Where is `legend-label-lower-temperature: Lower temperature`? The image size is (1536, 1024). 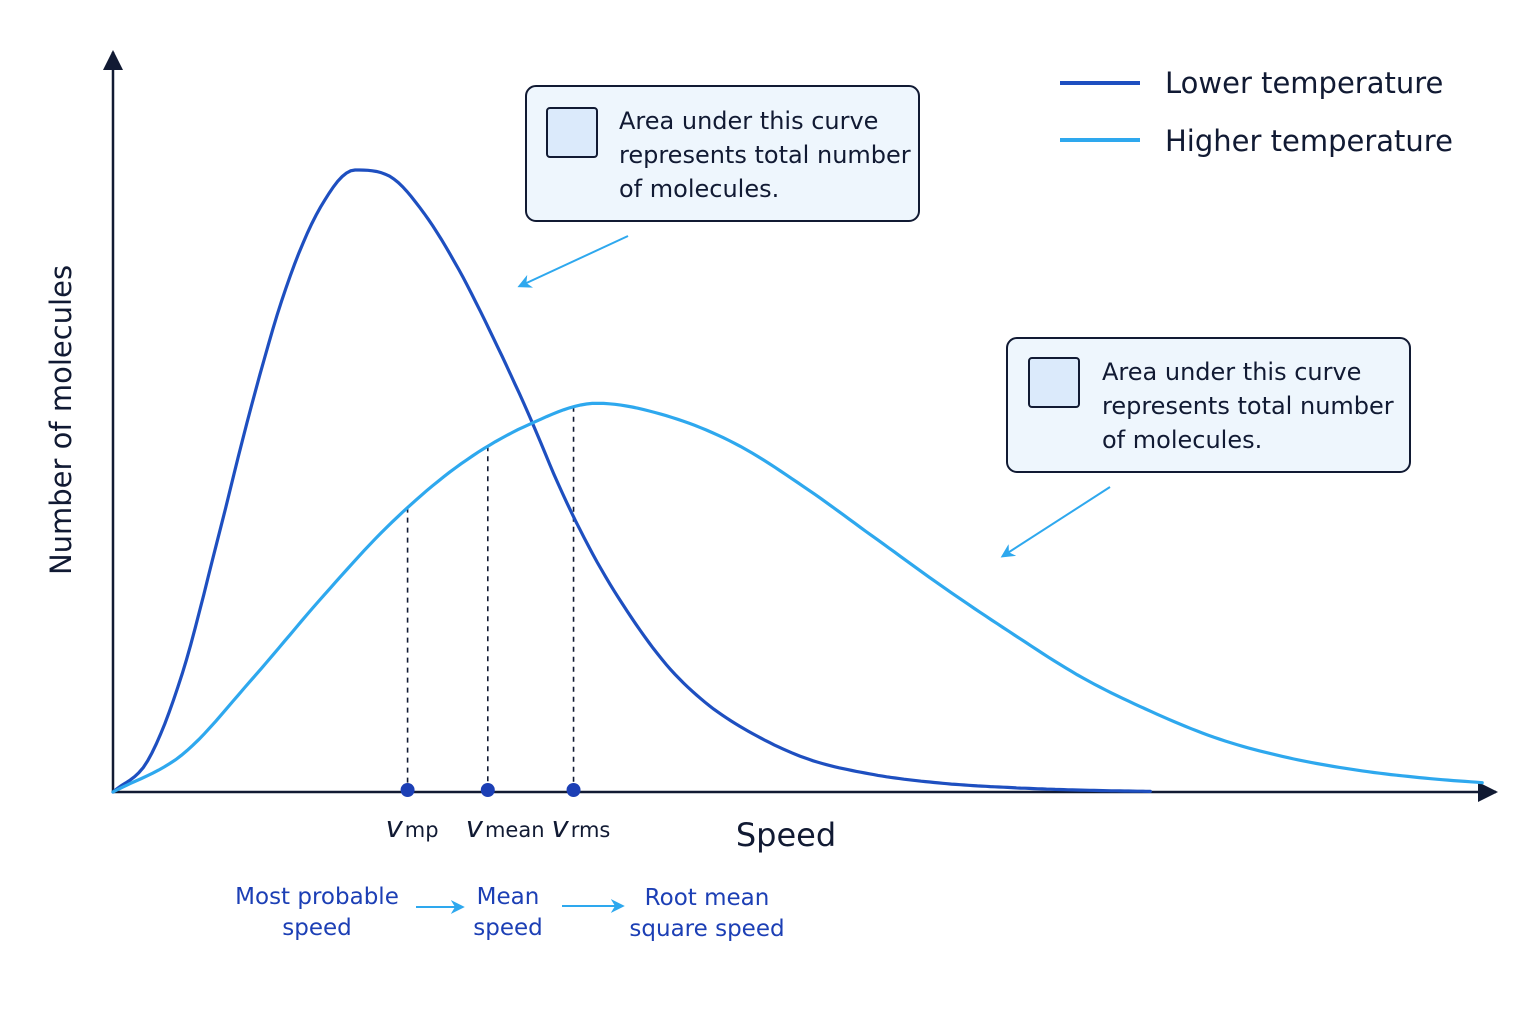
legend-label-lower-temperature: Lower temperature is located at coordinates (1304, 83).